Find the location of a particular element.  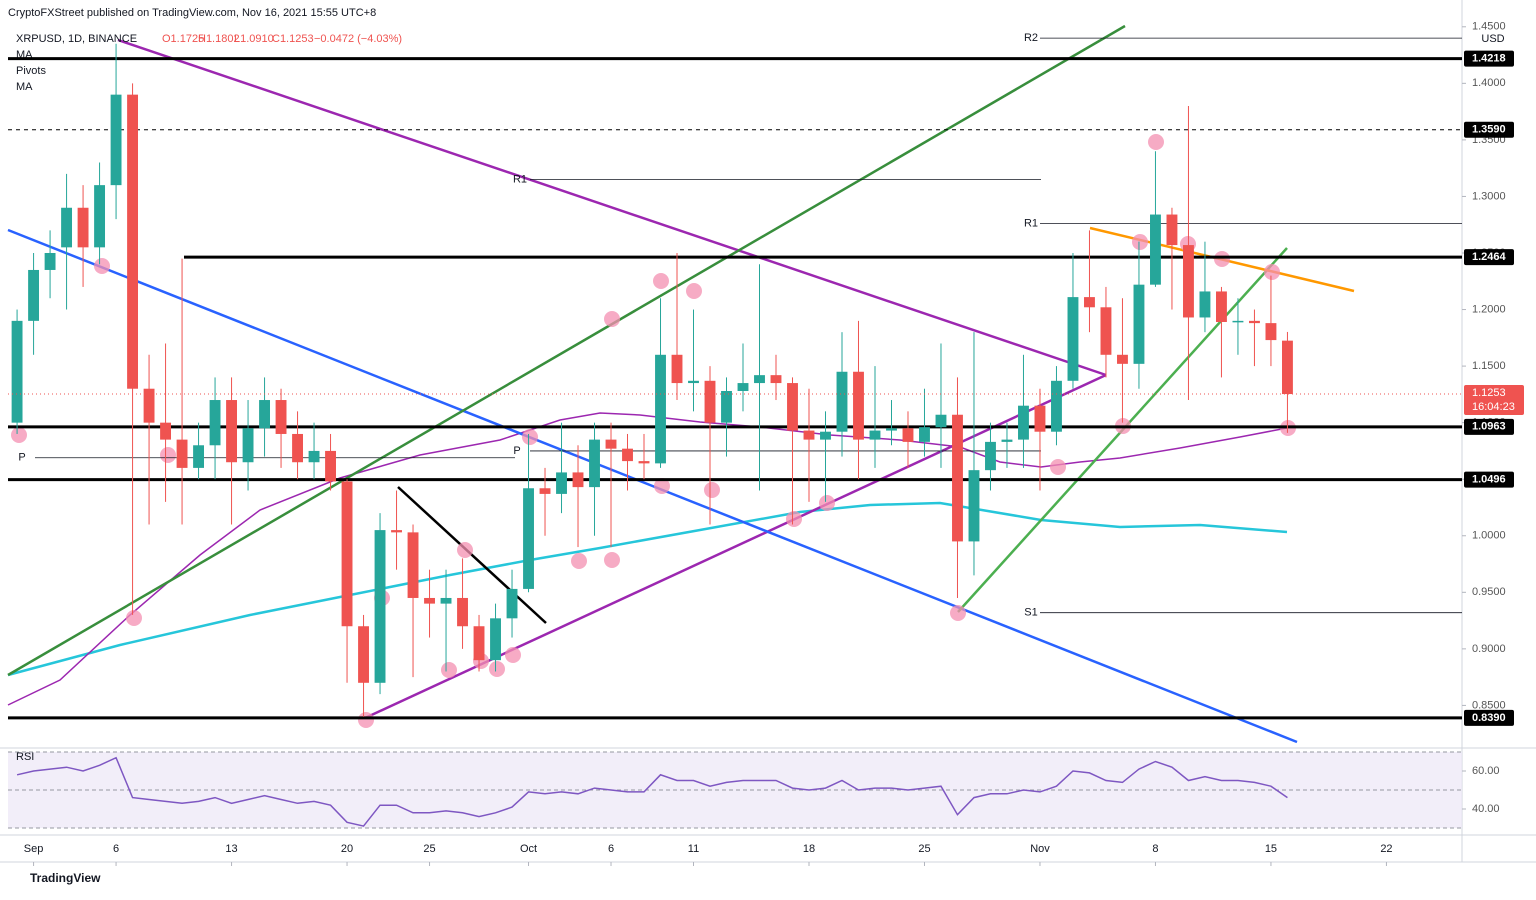

level-label: 1.3590 is located at coordinates (1489, 130).